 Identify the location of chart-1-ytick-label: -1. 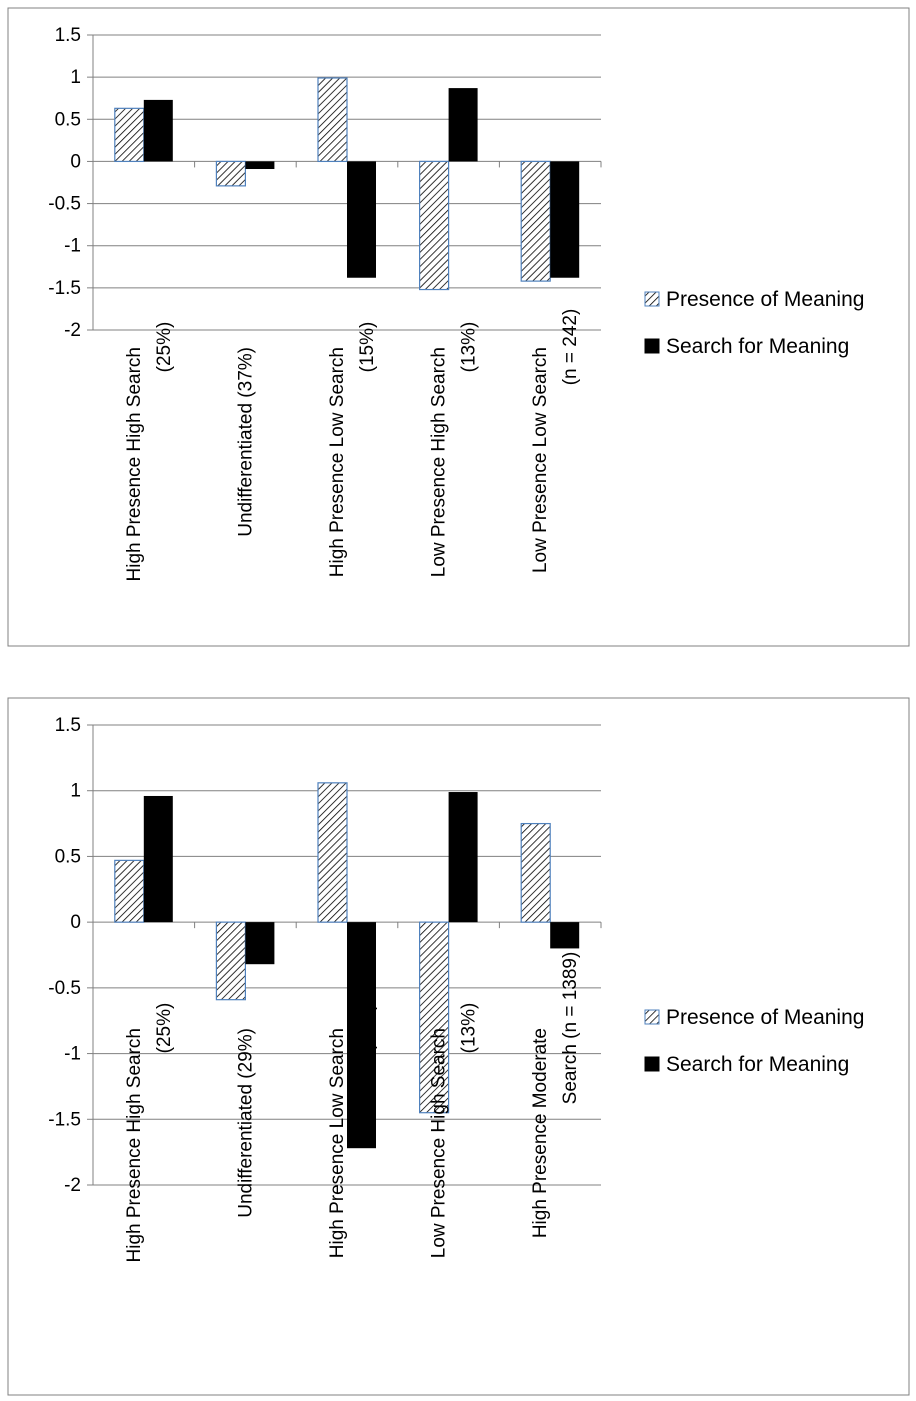
(72, 246).